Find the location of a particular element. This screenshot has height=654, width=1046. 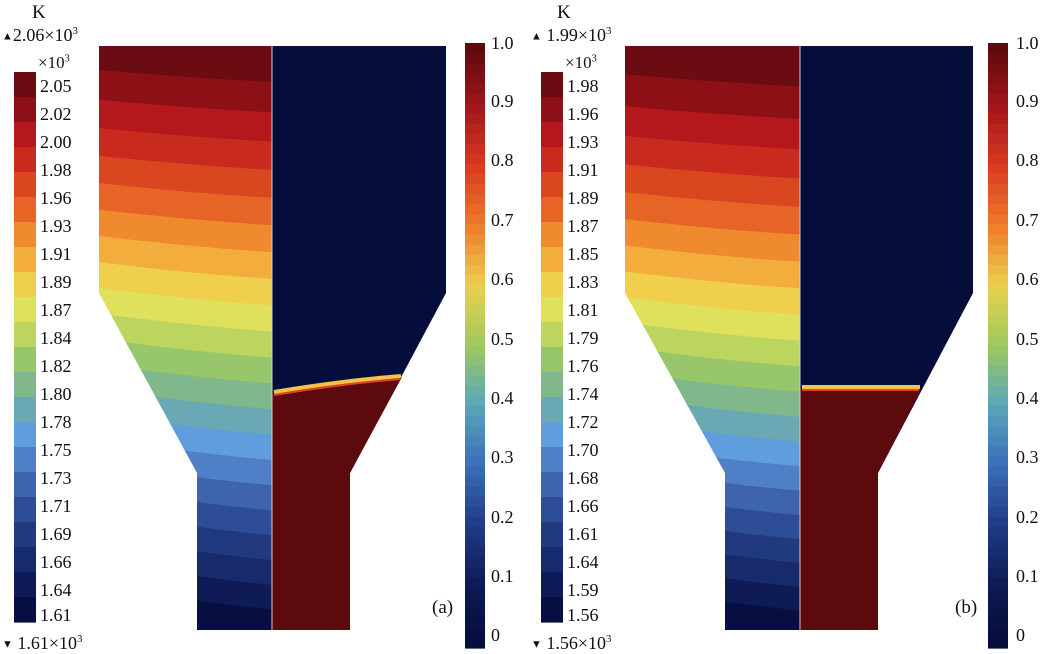

phase-tick: 0.8 is located at coordinates (1027, 160).